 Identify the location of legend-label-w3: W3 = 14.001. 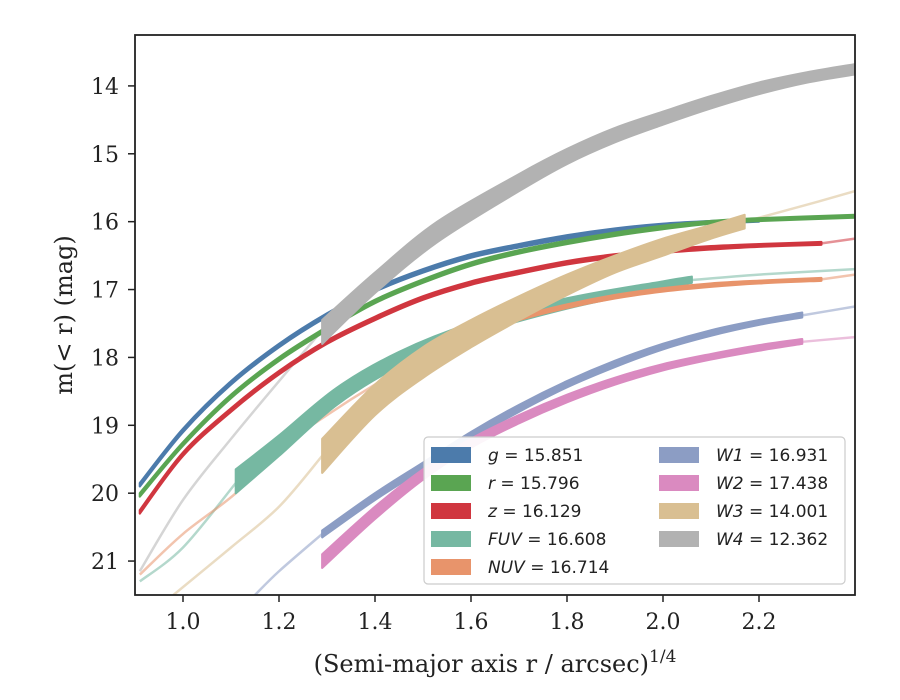
(772, 512).